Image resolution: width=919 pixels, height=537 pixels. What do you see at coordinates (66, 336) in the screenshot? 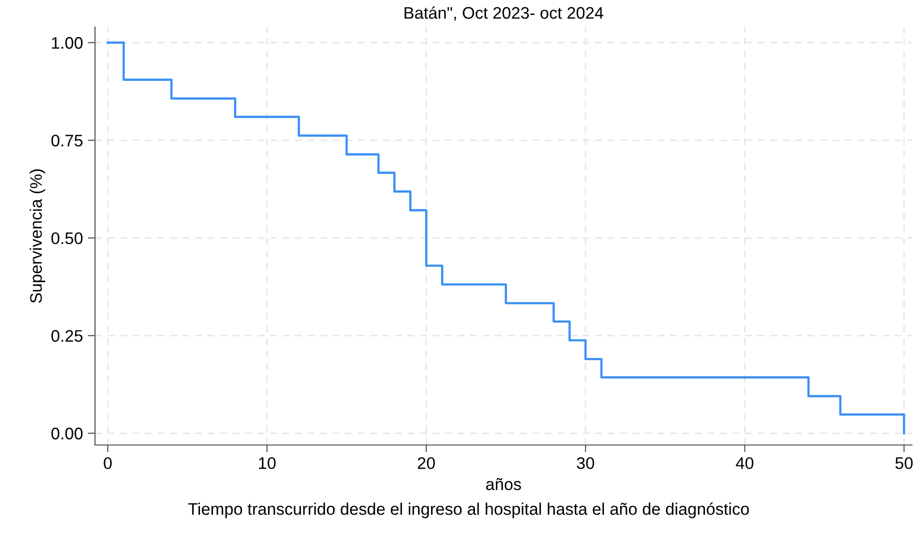
I see `y-tick-label: 0.25` at bounding box center [66, 336].